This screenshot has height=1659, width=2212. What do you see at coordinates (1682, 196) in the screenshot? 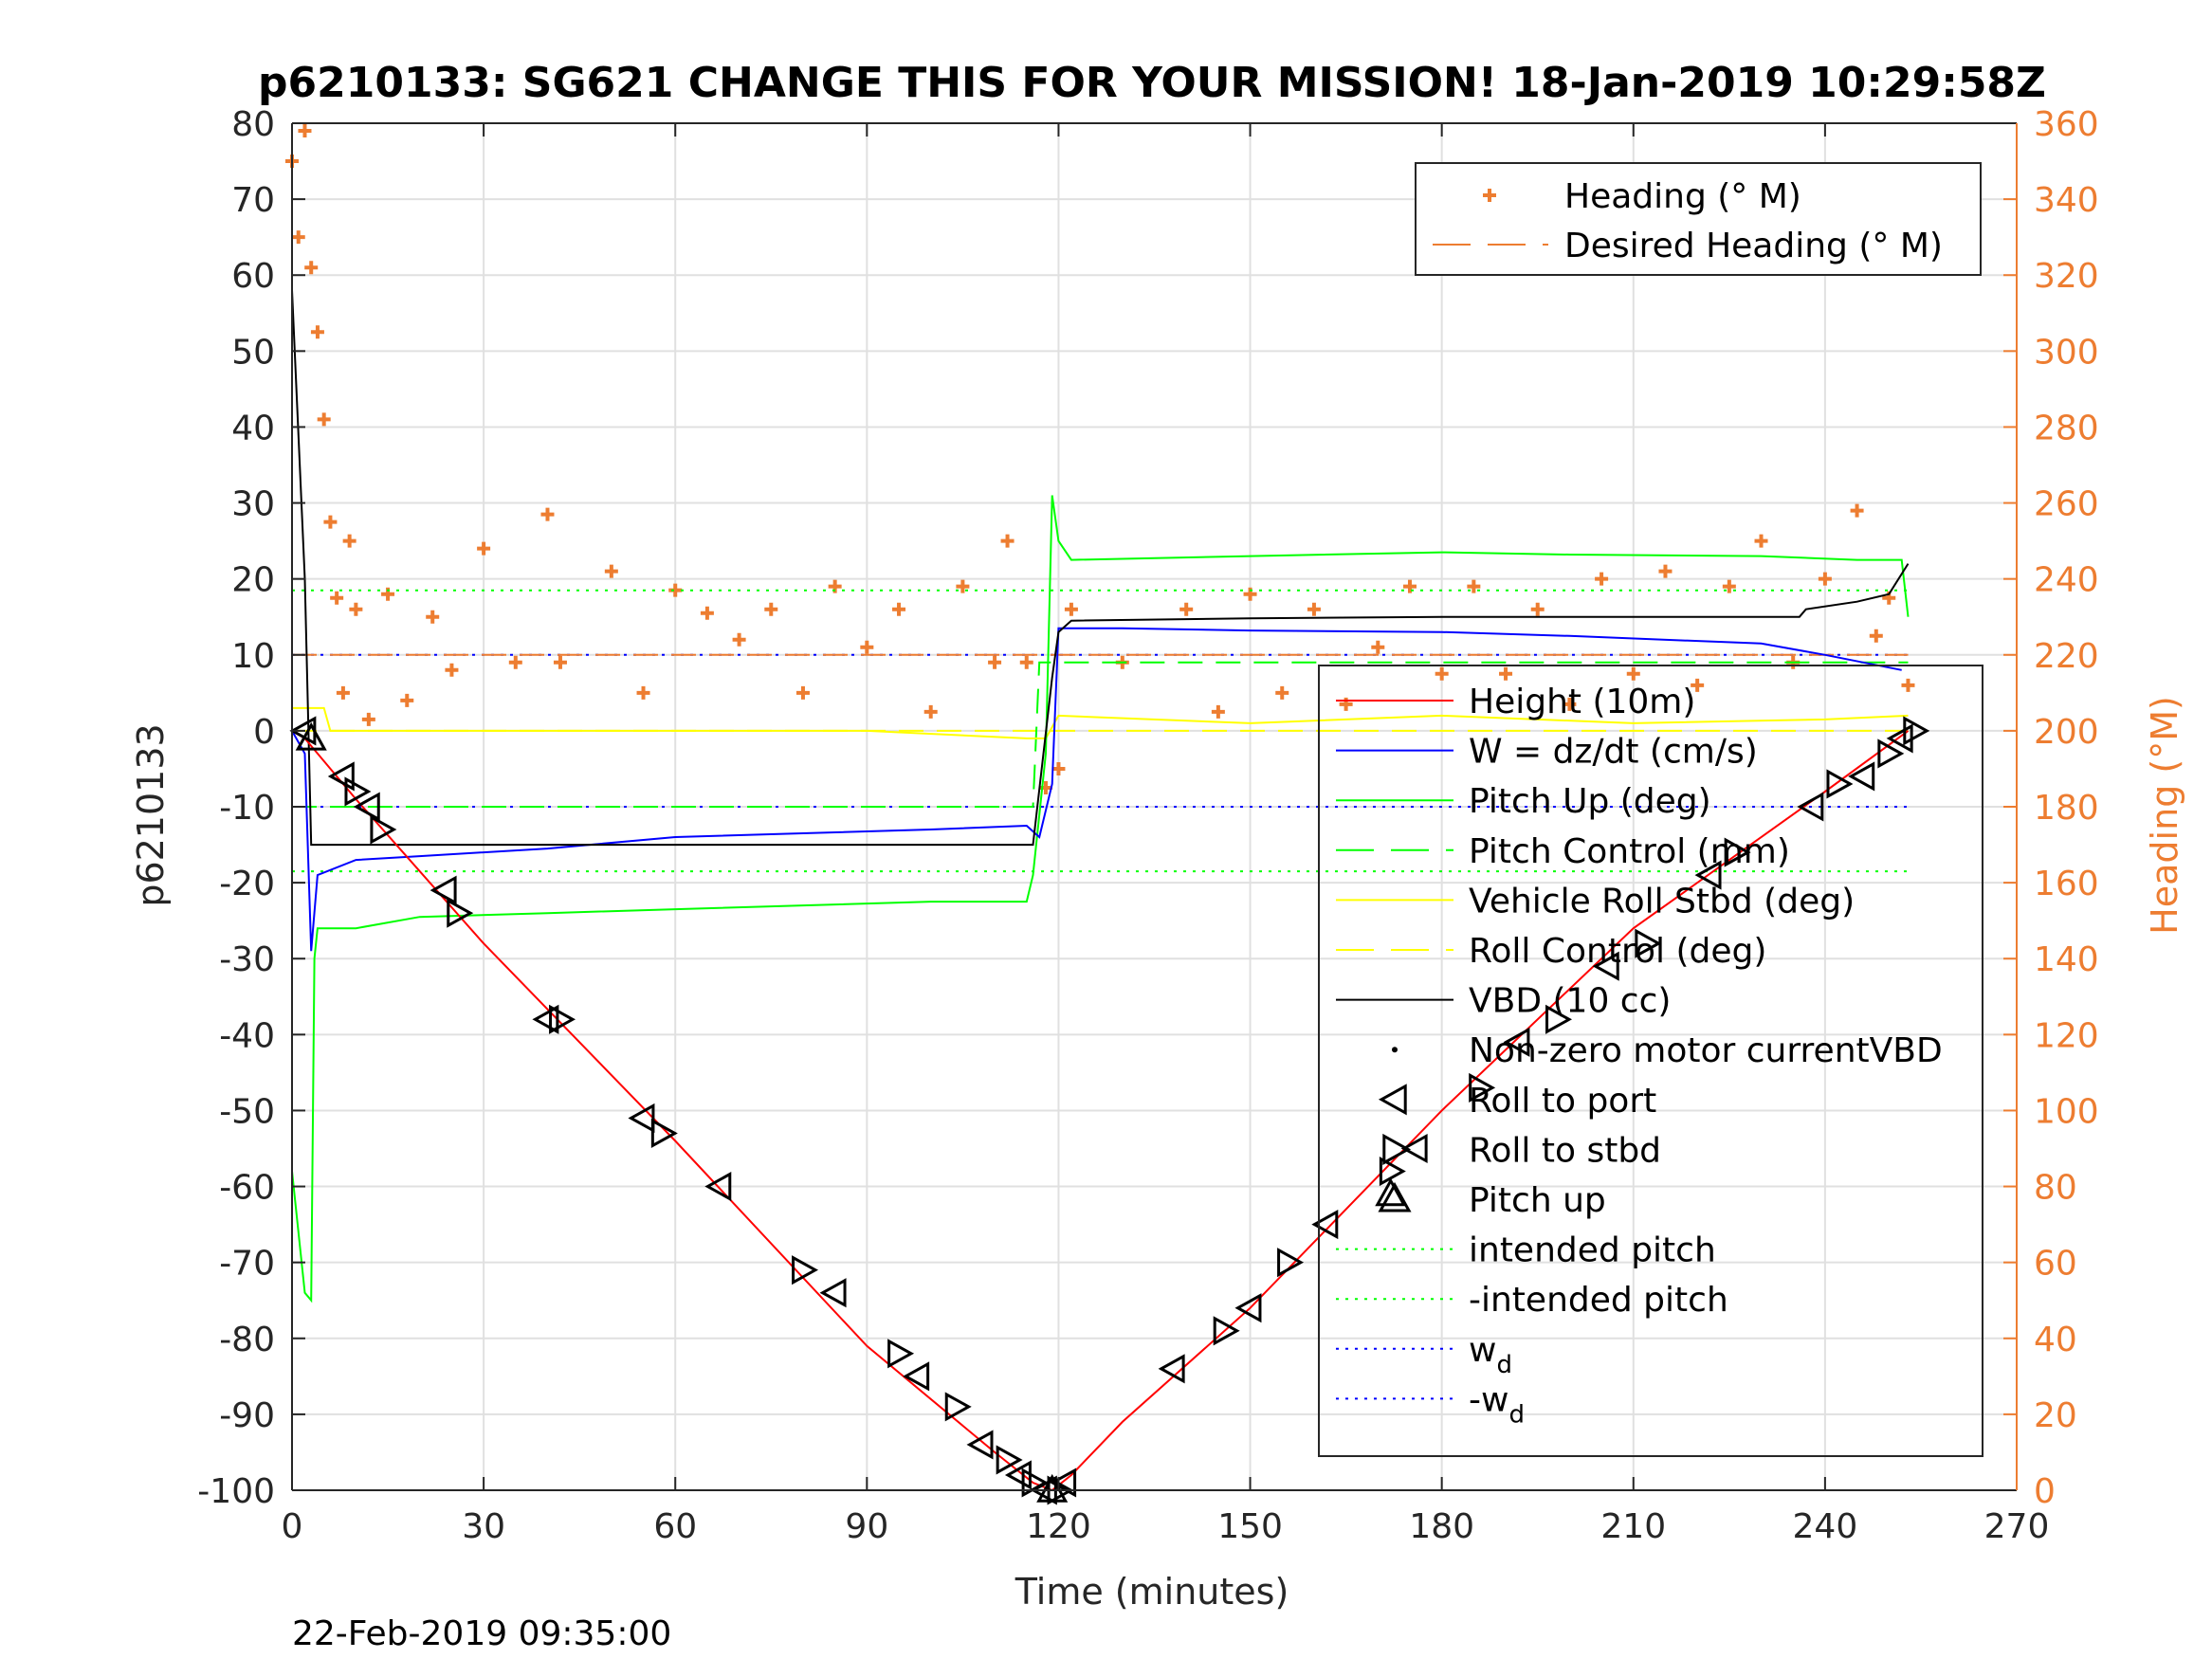
I see `legend-heading-label: Heading (° M)` at bounding box center [1682, 196].